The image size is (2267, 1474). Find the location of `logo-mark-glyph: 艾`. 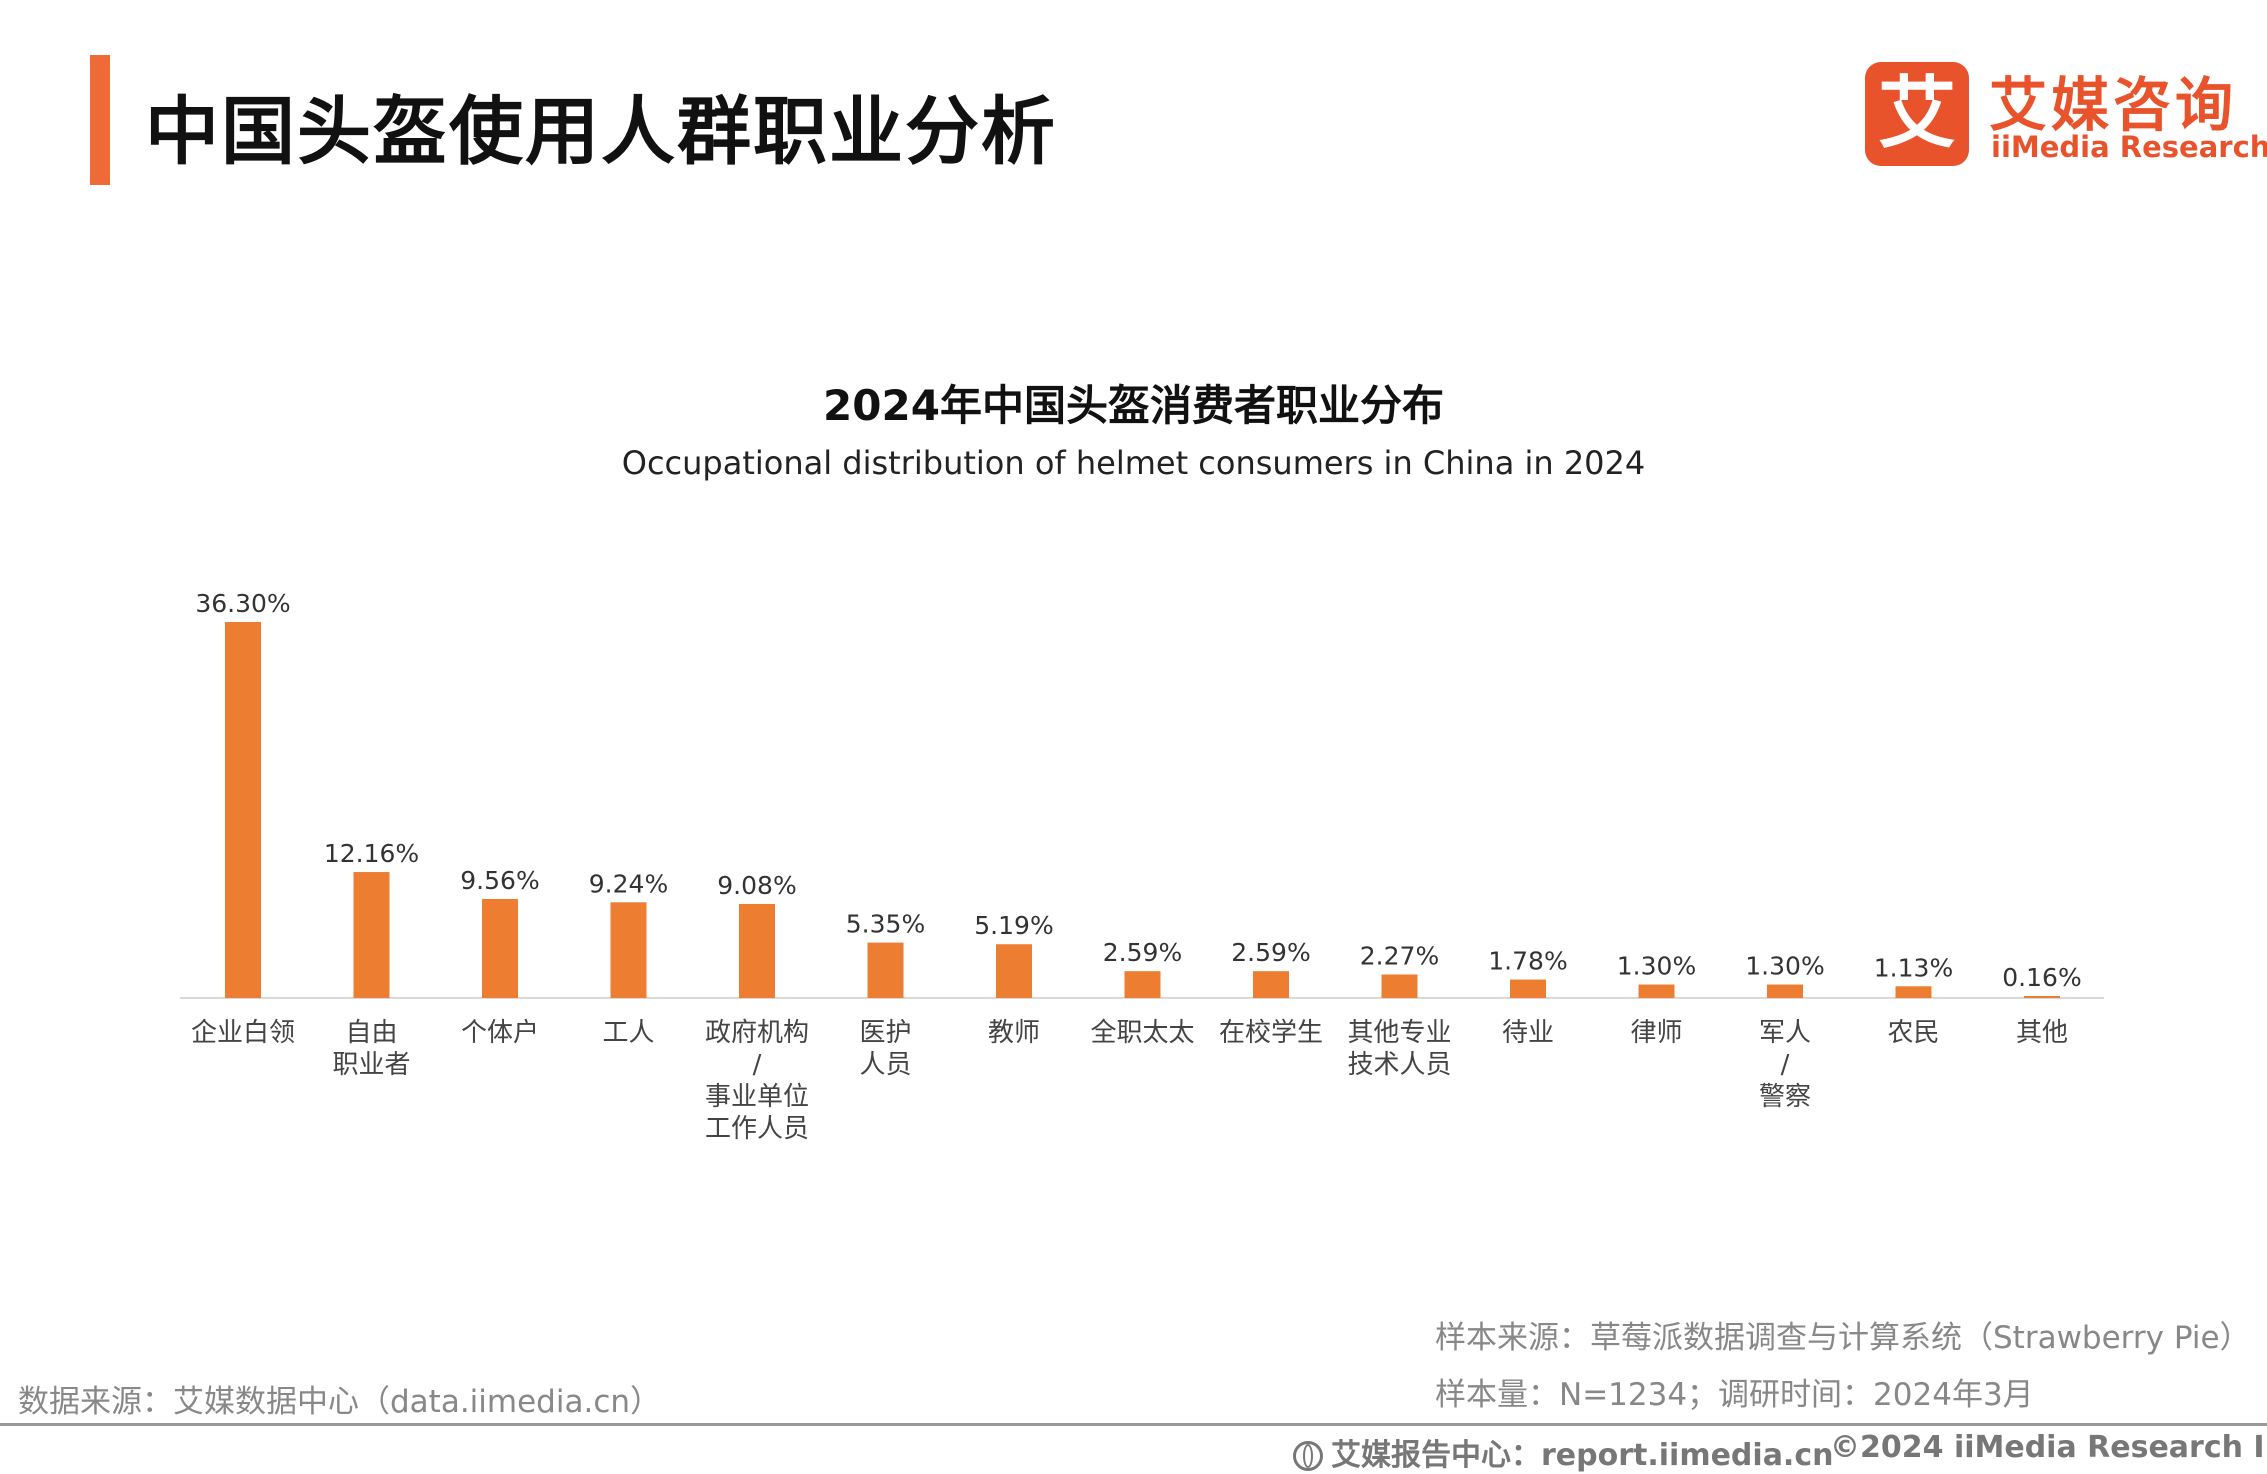

logo-mark-glyph: 艾 is located at coordinates (1916, 114).